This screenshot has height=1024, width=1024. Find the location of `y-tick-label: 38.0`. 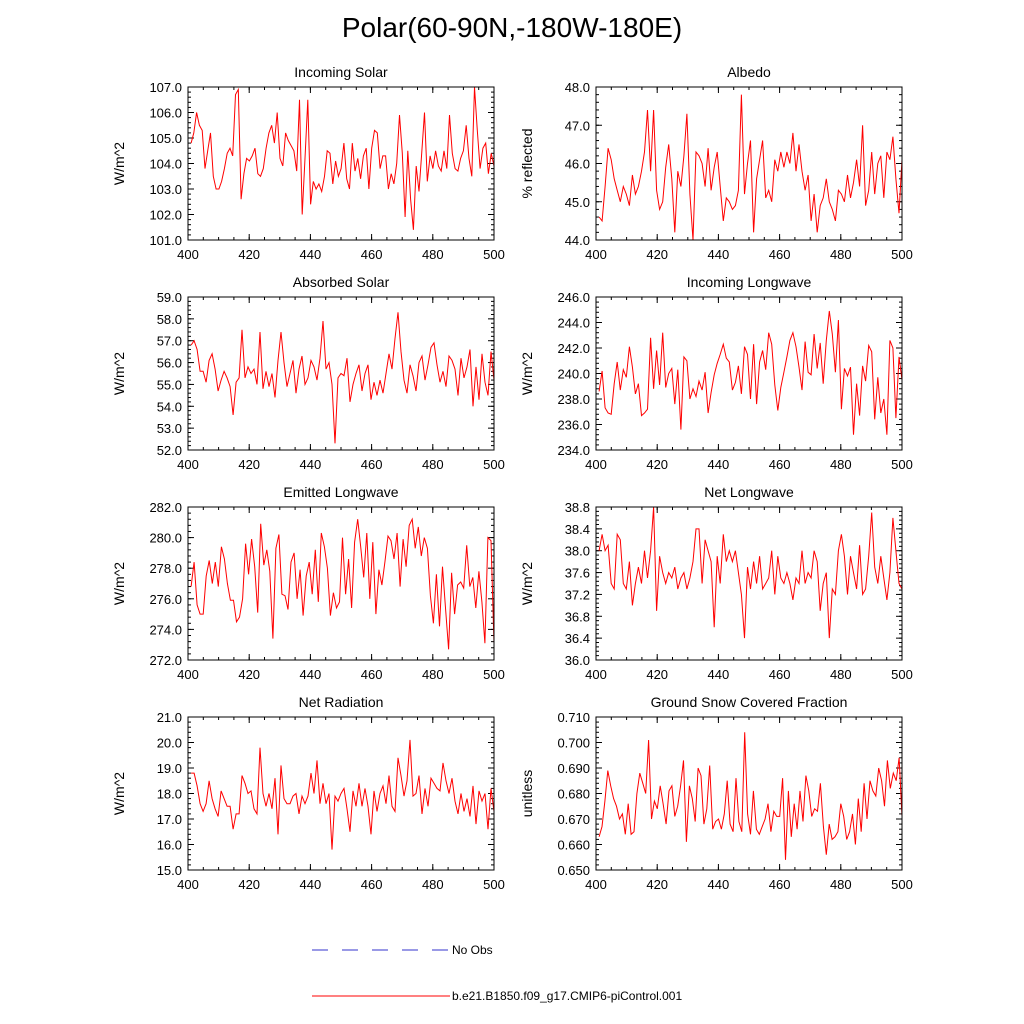

y-tick-label: 38.0 is located at coordinates (577, 551).